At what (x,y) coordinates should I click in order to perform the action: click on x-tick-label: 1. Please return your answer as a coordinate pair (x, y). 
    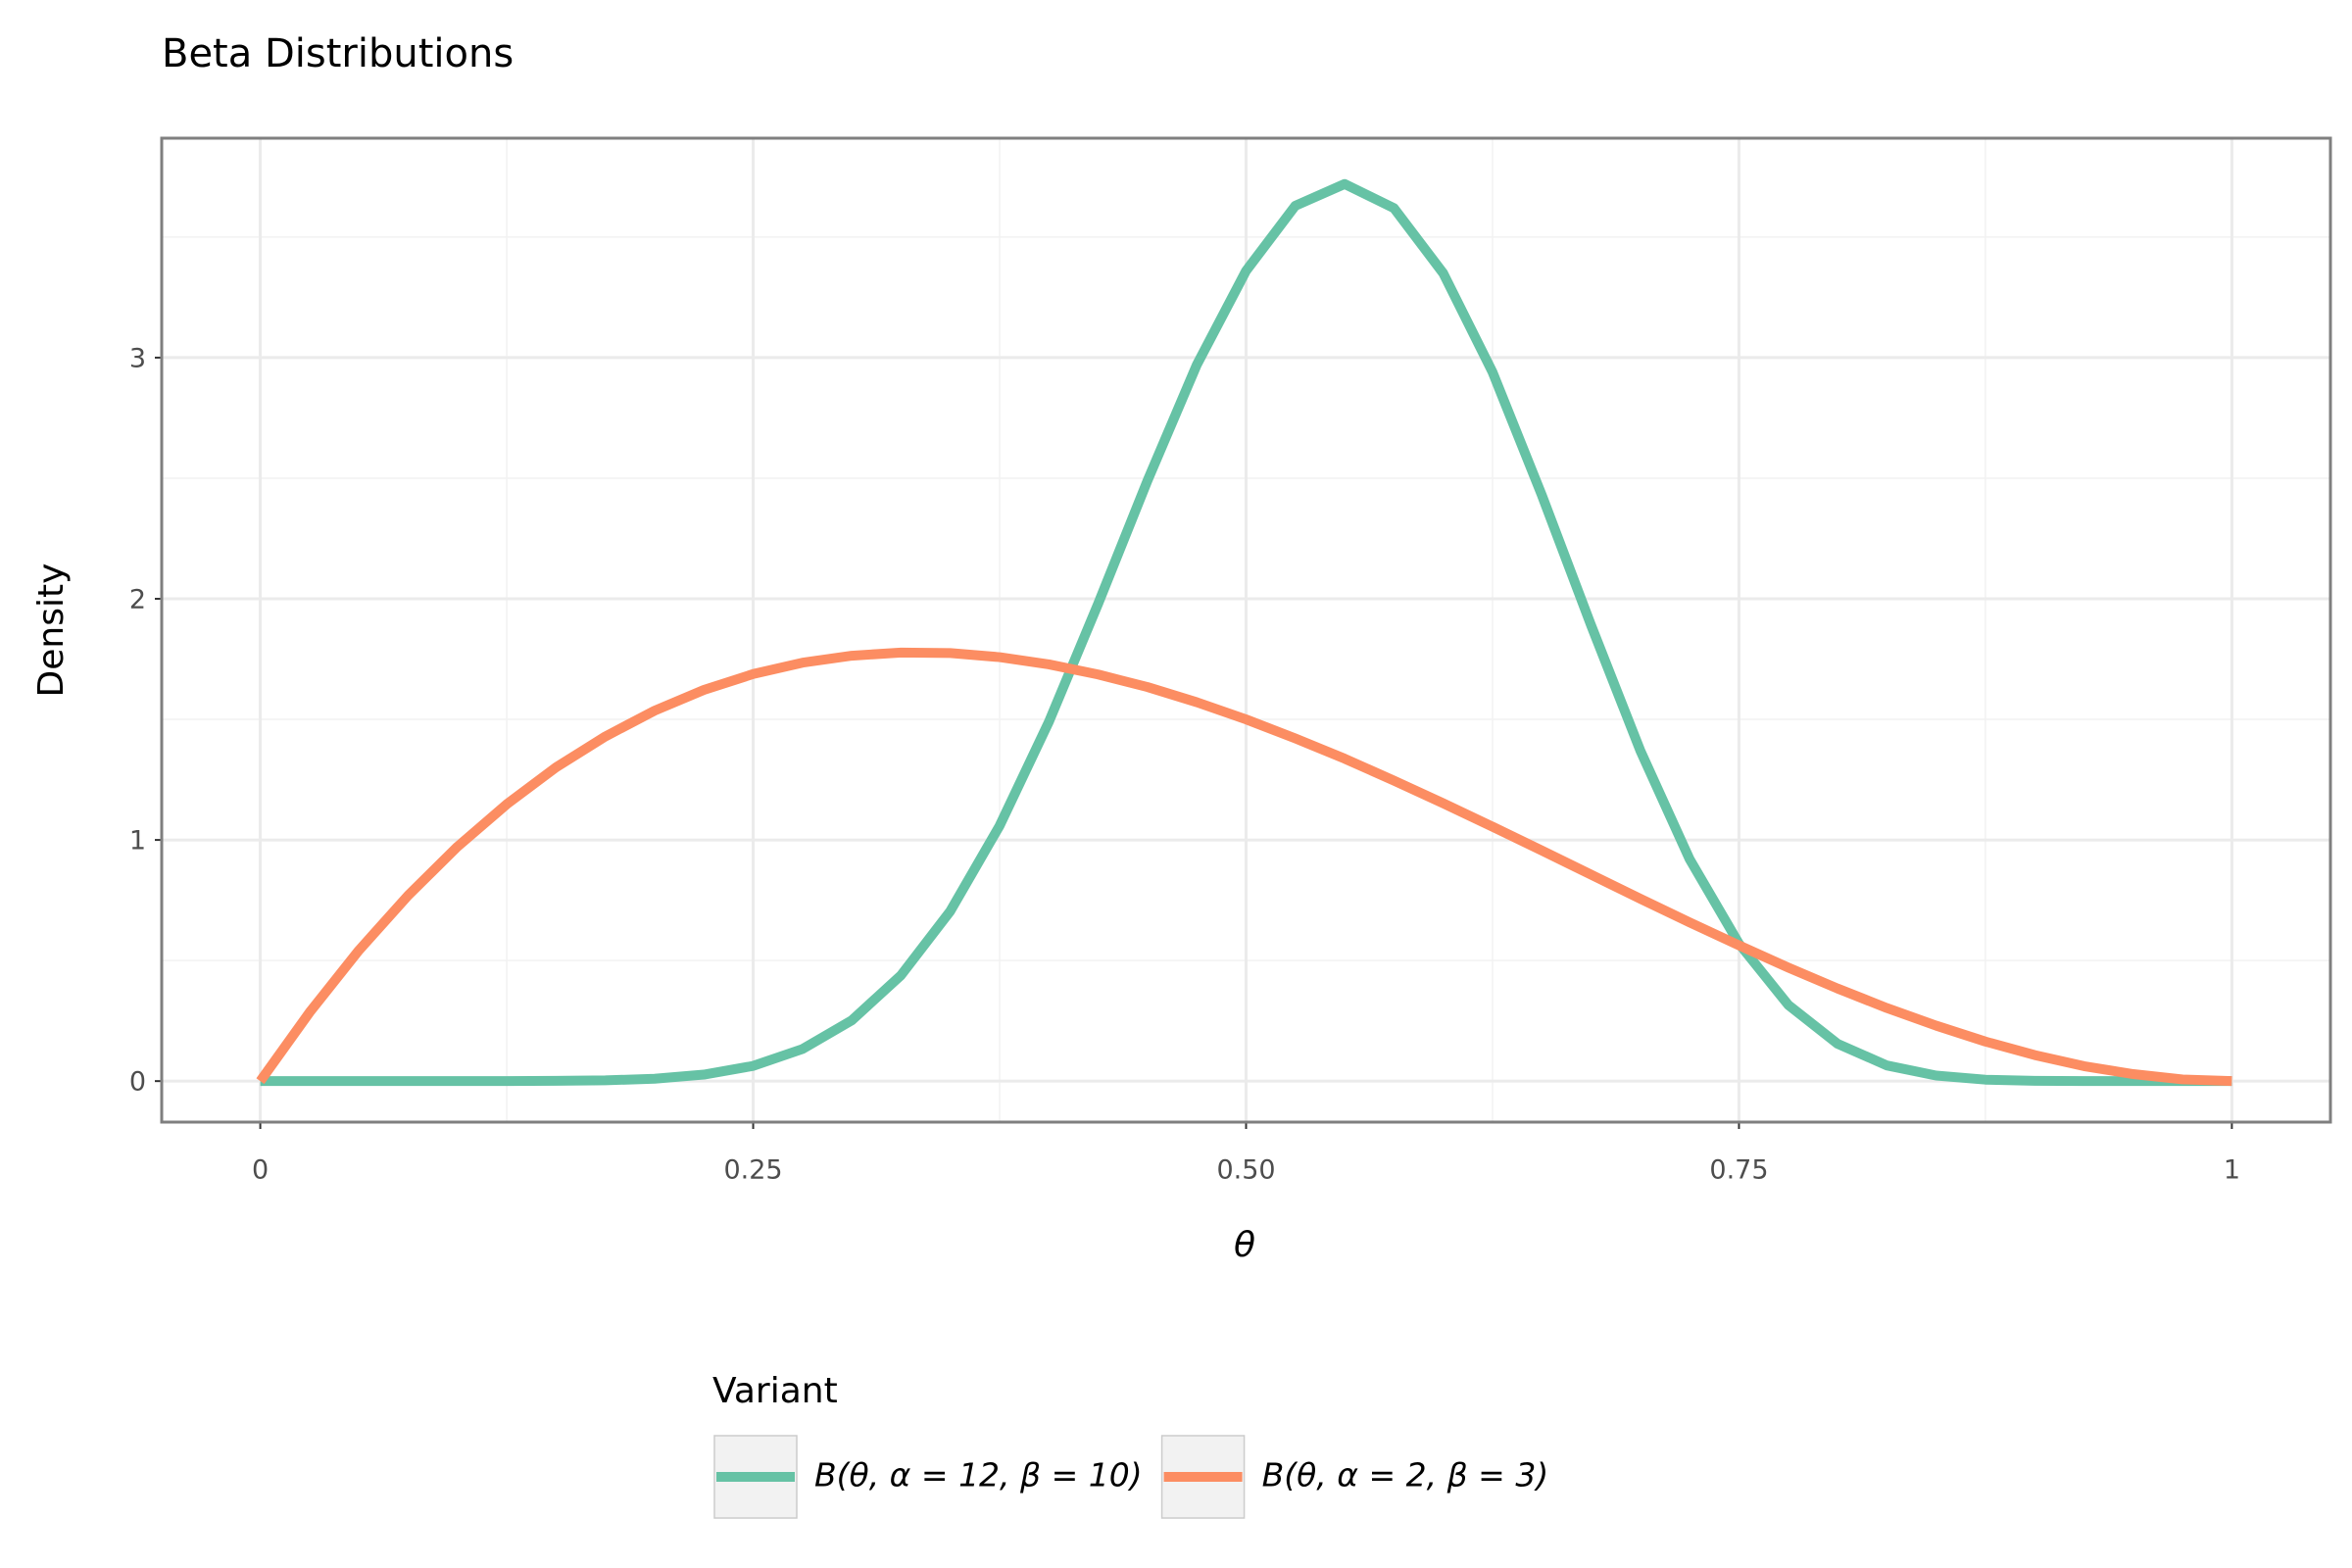
    Looking at the image, I should click on (2232, 1171).